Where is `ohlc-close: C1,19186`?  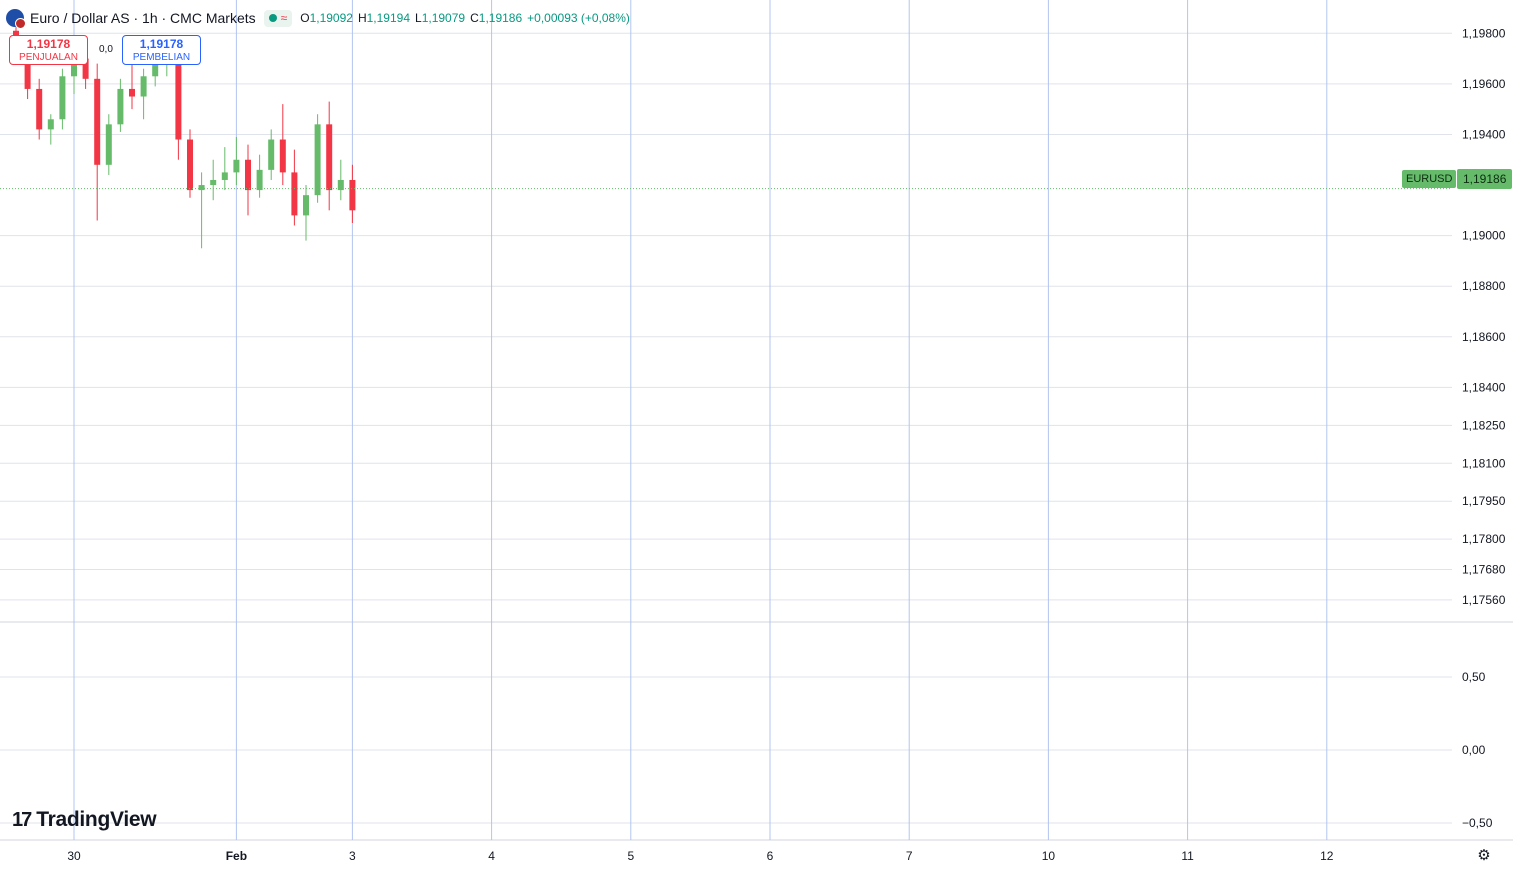
ohlc-close: C1,19186 is located at coordinates (496, 18).